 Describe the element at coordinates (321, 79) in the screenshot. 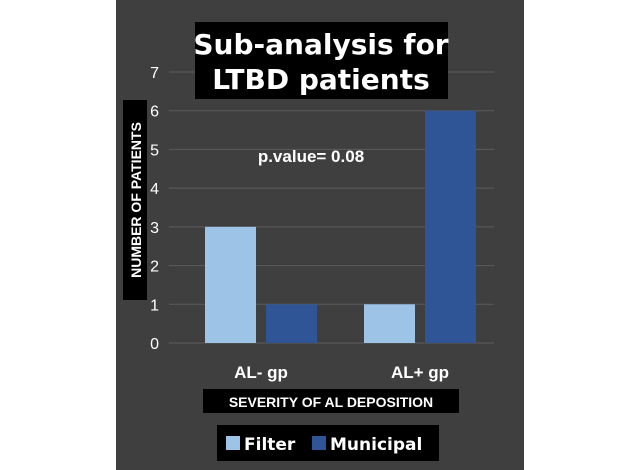

I see `chart-title-line-2: LTBD patients` at that location.